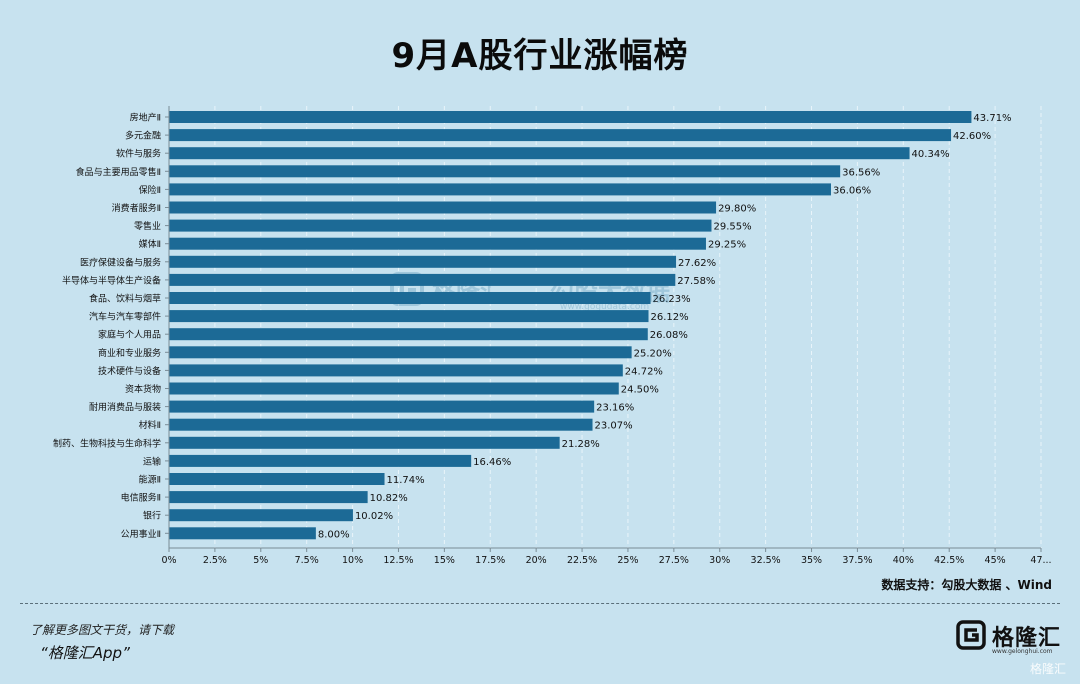 This screenshot has width=1080, height=684. Describe the element at coordinates (766, 560) in the screenshot. I see `x-tick-label: 32.5%` at that location.